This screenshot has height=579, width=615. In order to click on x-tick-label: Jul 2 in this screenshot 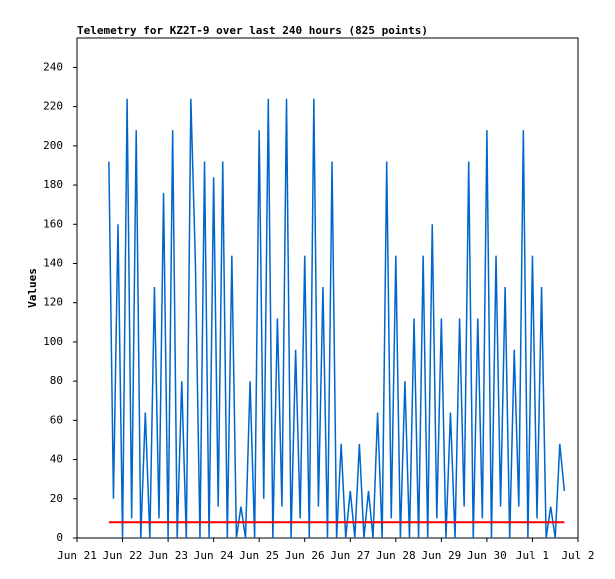, I will do `click(577, 555)`.